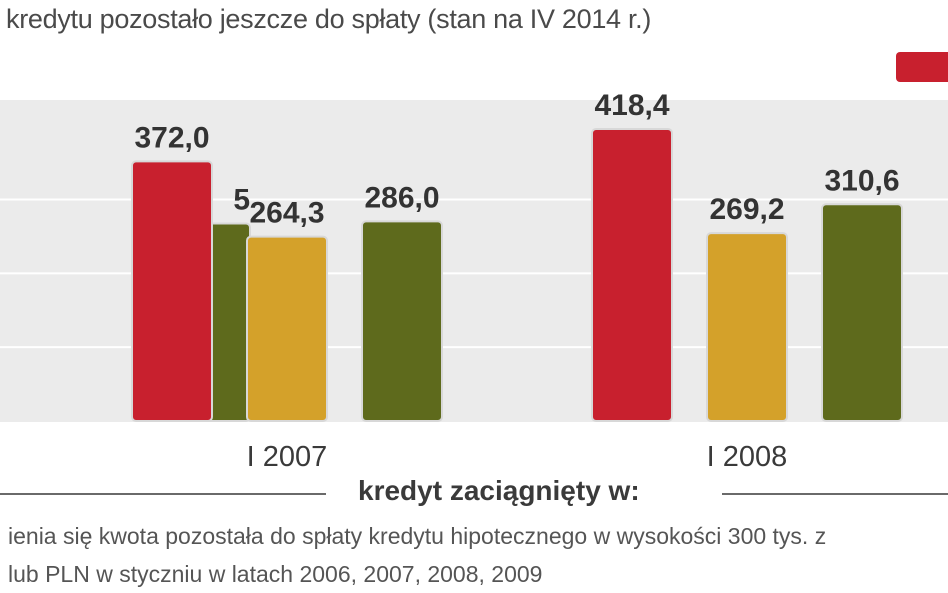 Image resolution: width=948 pixels, height=593 pixels. Describe the element at coordinates (401, 197) in the screenshot. I see `value-label-g1-s2: 286,0` at that location.